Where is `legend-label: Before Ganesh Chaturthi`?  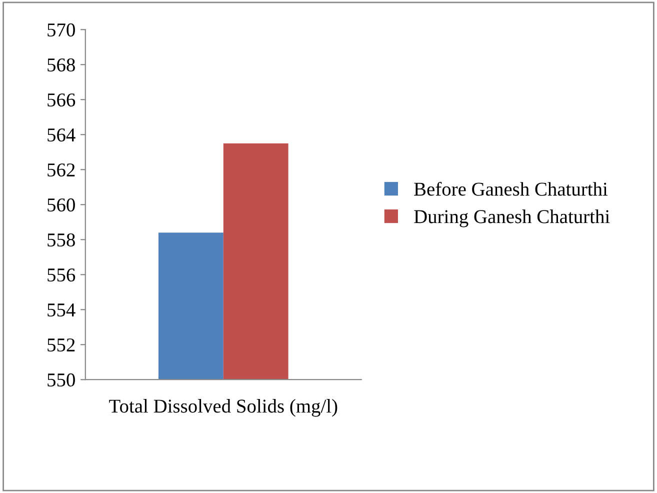
legend-label: Before Ganesh Chaturthi is located at coordinates (511, 189).